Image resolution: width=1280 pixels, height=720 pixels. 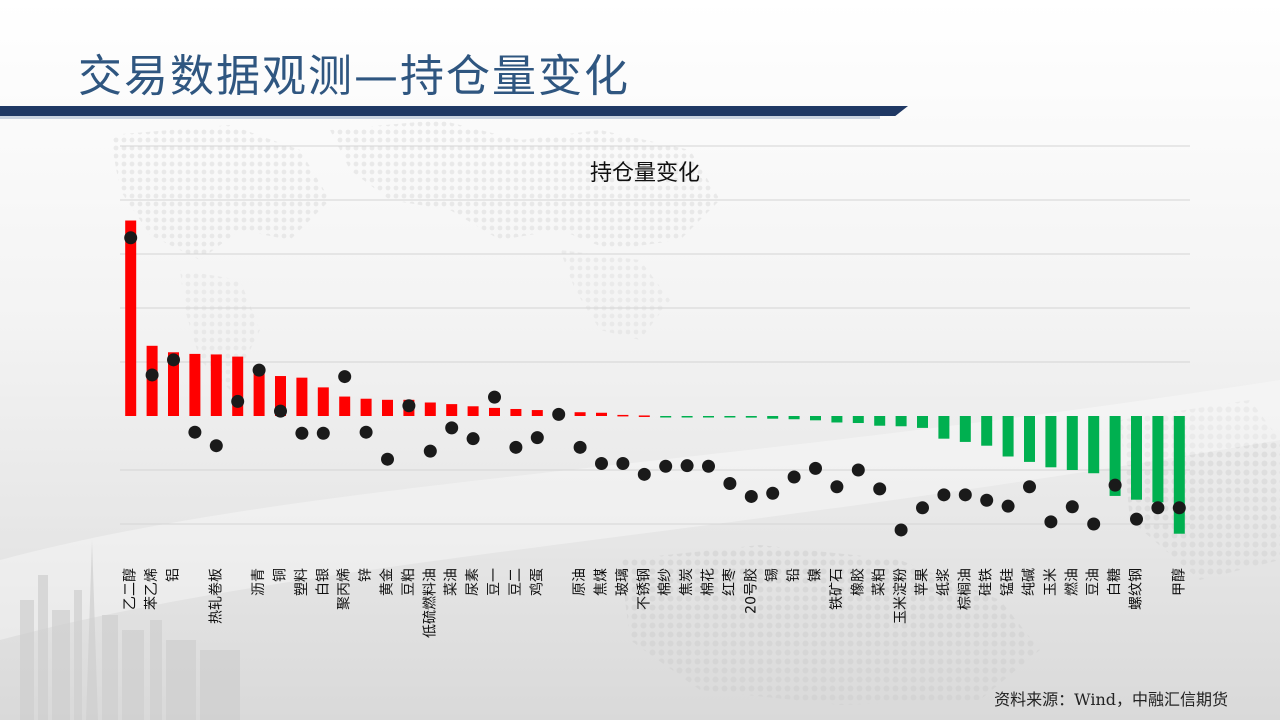 I want to click on bar-纯碱, so click(x=1029, y=439).